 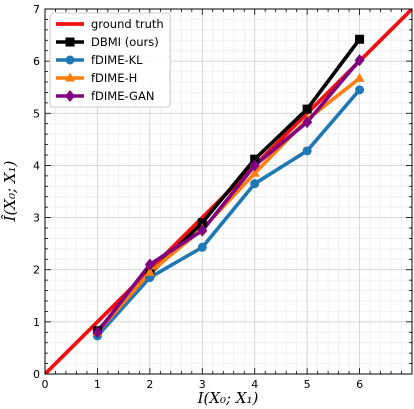 What do you see at coordinates (122, 96) in the screenshot?
I see `legend-label: fDIME-GAN` at bounding box center [122, 96].